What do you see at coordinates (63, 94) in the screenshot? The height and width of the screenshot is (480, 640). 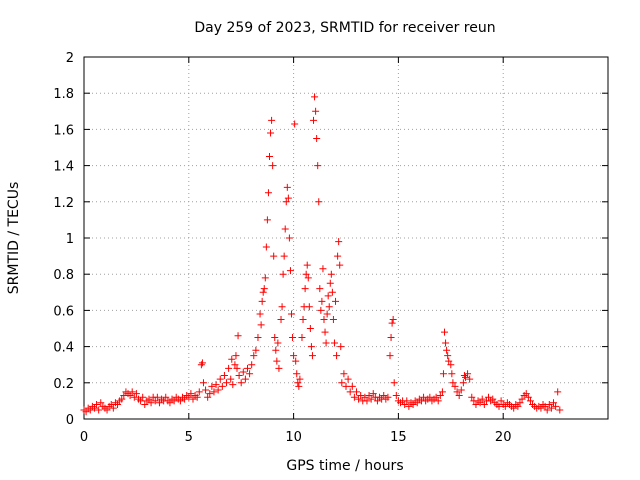 I see `y-tick-label: 1.8` at bounding box center [63, 94].